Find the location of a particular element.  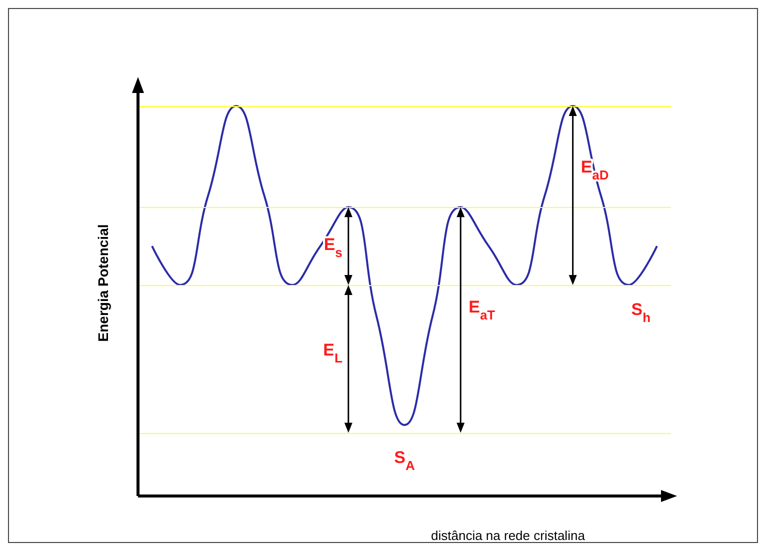

x-axis-title: distância na rede cristalina is located at coordinates (508, 535).